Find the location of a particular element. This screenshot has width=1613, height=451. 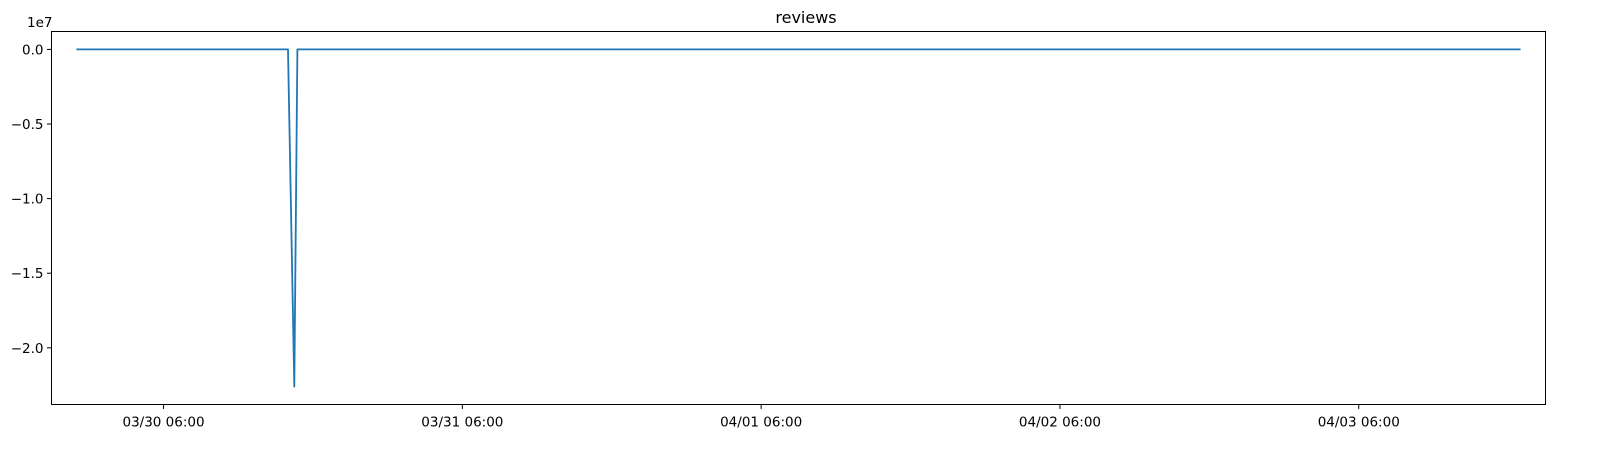

y-axis: 0.0 −0.5 −1.0 −1.5 −2.0 is located at coordinates (31, 199).